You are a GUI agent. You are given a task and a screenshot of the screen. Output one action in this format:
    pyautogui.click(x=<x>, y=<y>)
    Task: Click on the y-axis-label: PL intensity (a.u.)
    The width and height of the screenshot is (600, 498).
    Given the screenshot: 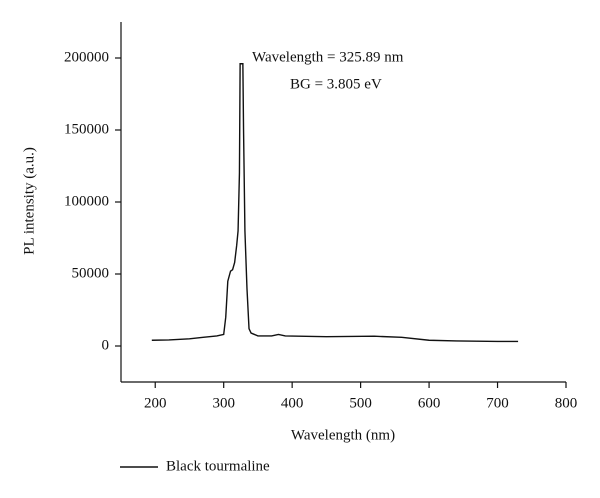 What is the action you would take?
    pyautogui.click(x=29, y=201)
    